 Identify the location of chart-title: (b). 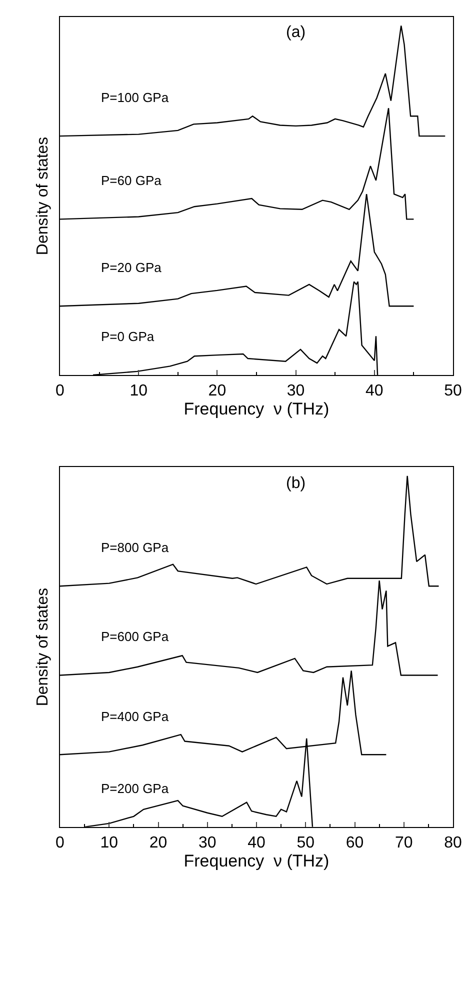
(296, 483).